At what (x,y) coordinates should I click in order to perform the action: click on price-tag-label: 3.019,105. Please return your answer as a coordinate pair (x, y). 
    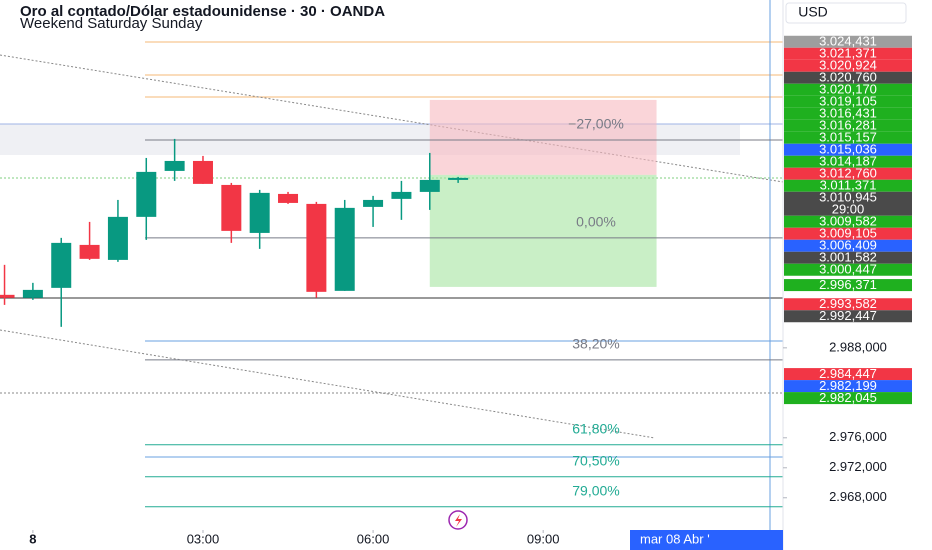
    Looking at the image, I should click on (848, 101).